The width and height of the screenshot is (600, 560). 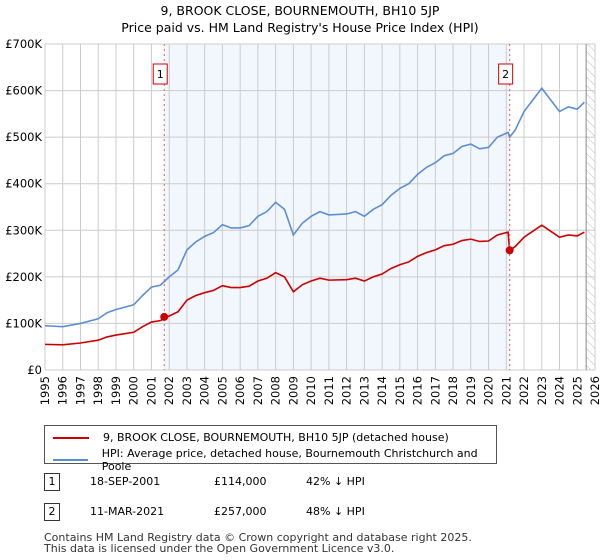 What do you see at coordinates (98, 390) in the screenshot?
I see `x-tick-label: 1998` at bounding box center [98, 390].